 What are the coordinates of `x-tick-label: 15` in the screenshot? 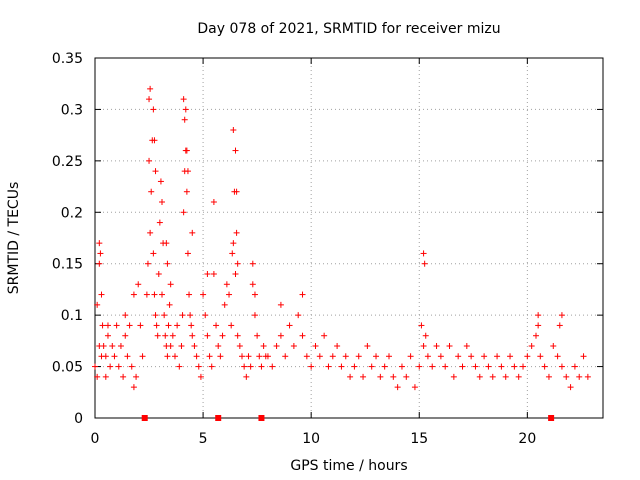 It's located at (419, 439).